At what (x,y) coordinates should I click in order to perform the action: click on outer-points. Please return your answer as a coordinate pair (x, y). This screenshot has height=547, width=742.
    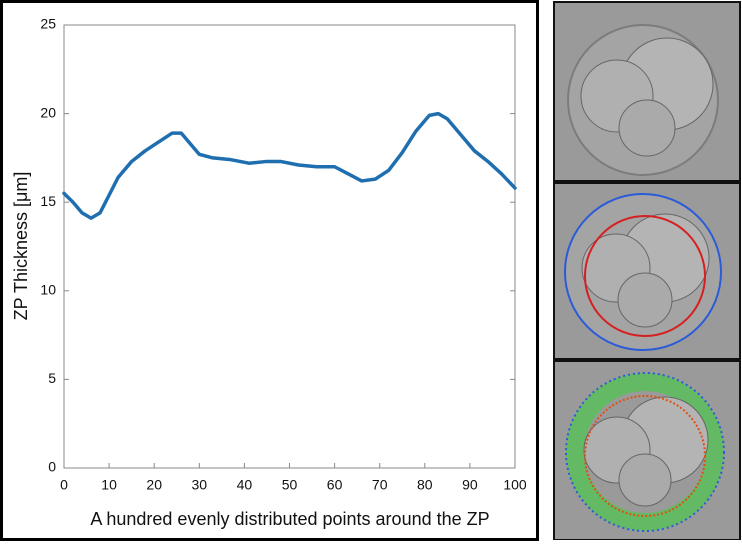
    Looking at the image, I should click on (645, 452).